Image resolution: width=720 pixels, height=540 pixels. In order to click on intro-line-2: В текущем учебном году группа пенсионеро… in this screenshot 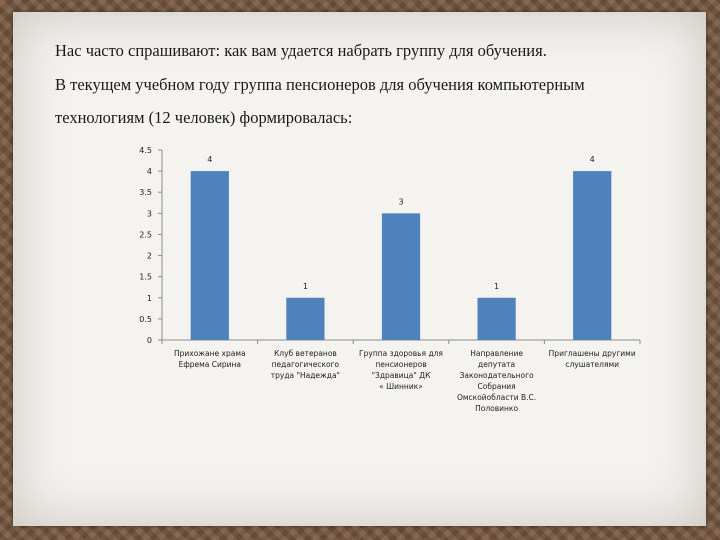, I will do `click(320, 84)`.